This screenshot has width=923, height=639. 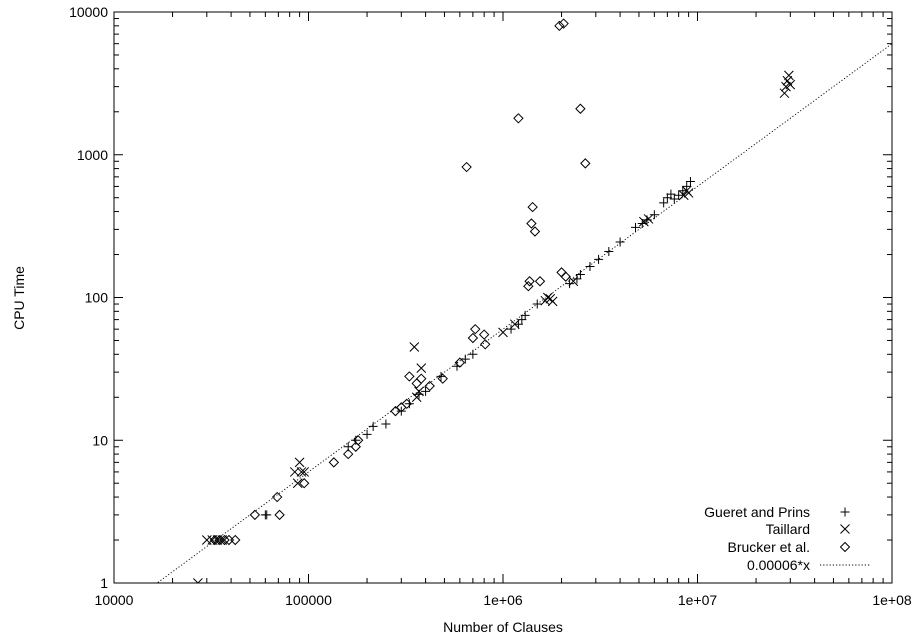 I want to click on x-tick-label: 100000, so click(x=308, y=600).